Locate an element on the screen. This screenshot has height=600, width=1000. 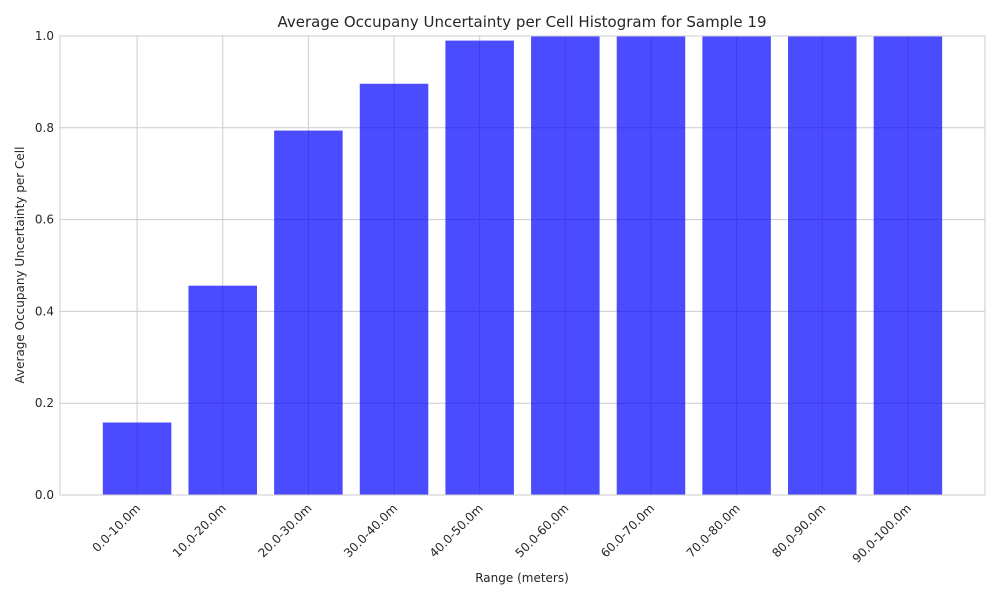
x-tick-label: 10.0-20.0m is located at coordinates (199, 530).